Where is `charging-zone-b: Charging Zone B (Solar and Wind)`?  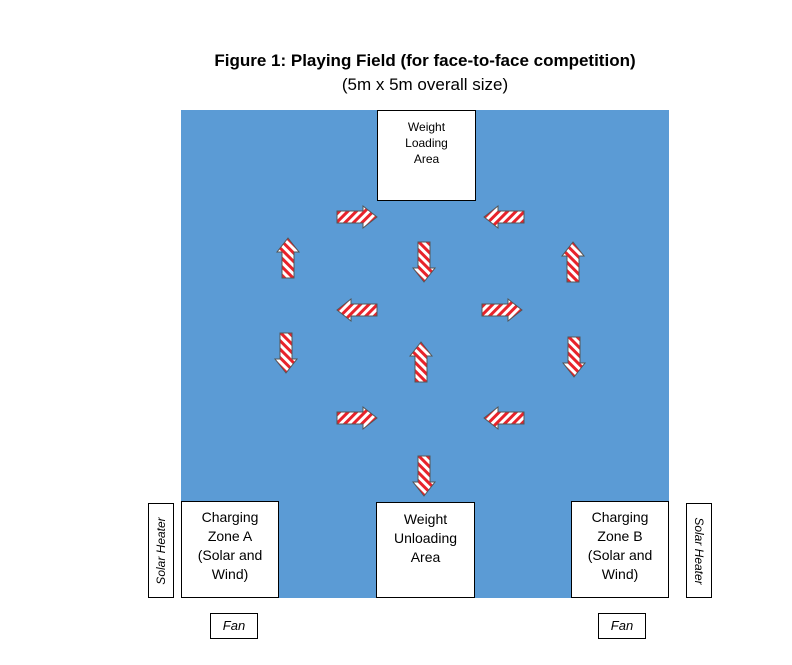 charging-zone-b: Charging Zone B (Solar and Wind) is located at coordinates (620, 549).